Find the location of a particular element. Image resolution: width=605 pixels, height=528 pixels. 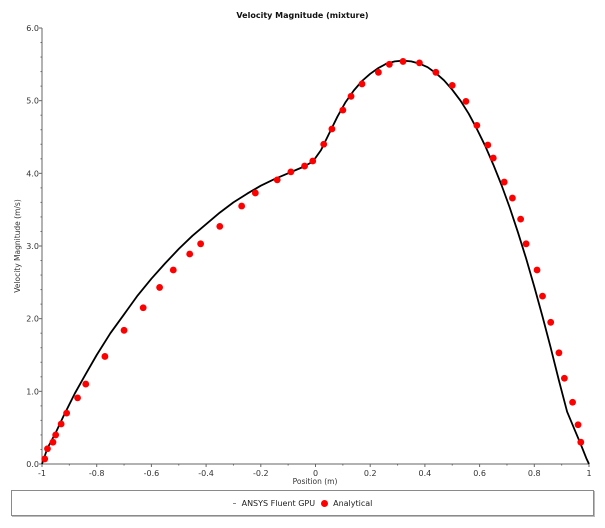

x-tick-label: -0.8 is located at coordinates (97, 473).